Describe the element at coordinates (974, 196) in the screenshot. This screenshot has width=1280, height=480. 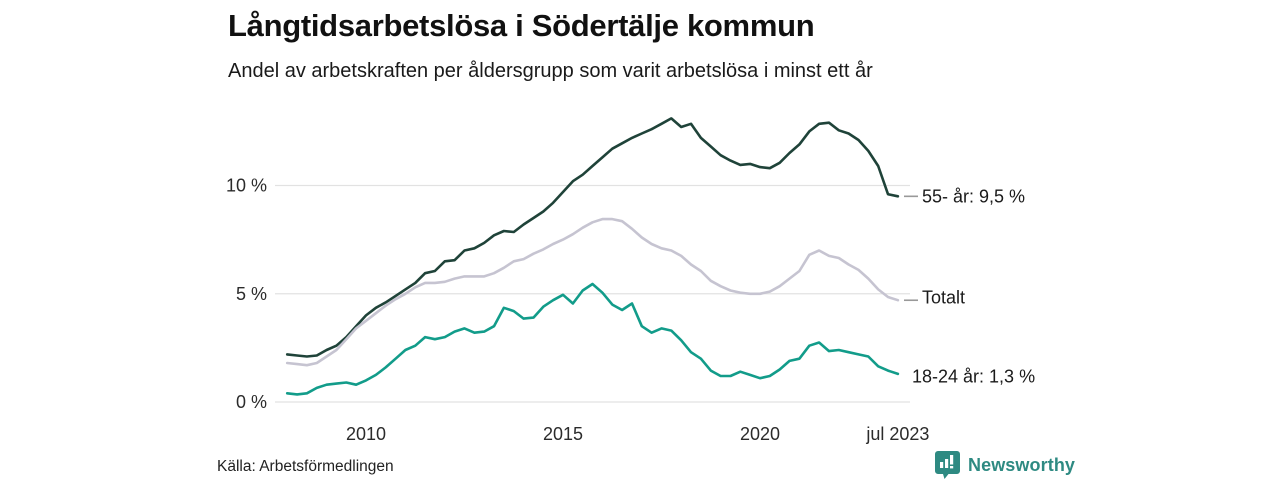
I see `series-label-55-ar: 55- år: 9,5 %` at that location.